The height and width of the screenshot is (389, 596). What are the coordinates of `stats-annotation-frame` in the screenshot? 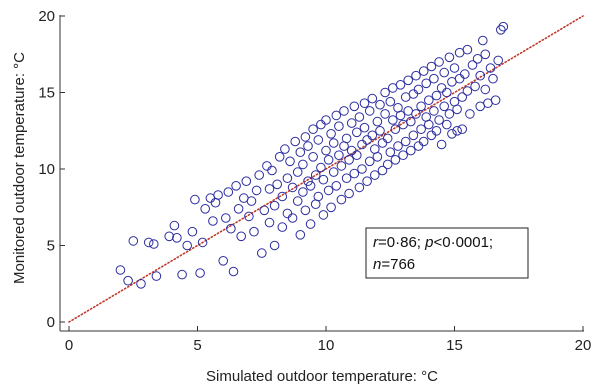 It's located at (447, 253).